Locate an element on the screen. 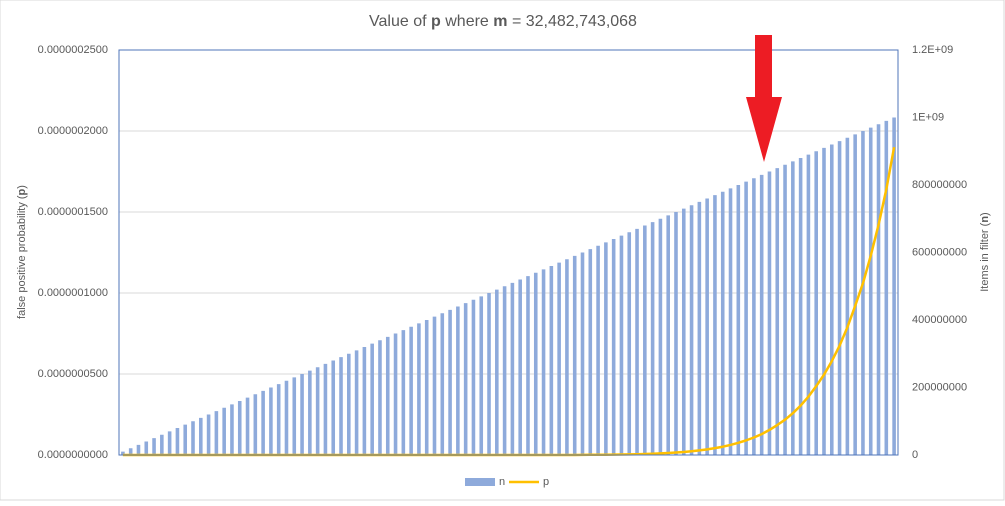 The image size is (1005, 506). y2-axis-title: Items in filter (n) is located at coordinates (985, 251).